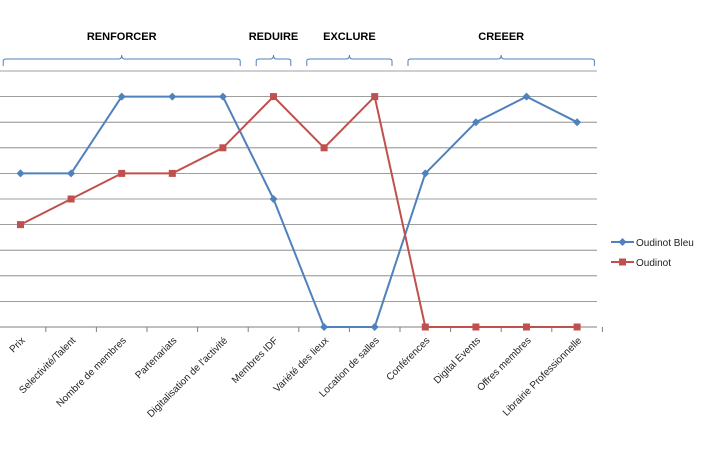  What do you see at coordinates (665, 243) in the screenshot?
I see `legend-label: Oudinot Bleu` at bounding box center [665, 243].